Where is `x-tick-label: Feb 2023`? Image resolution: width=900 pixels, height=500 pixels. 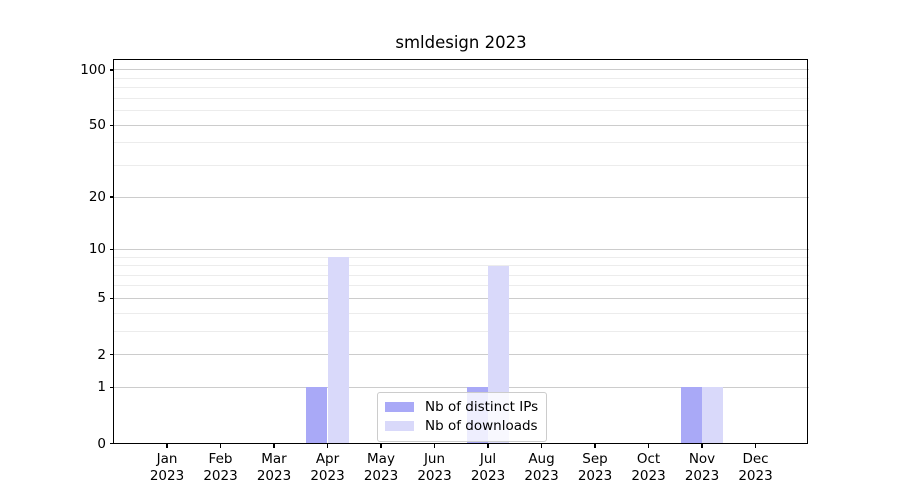 x-tick-label: Feb 2023 is located at coordinates (221, 467).